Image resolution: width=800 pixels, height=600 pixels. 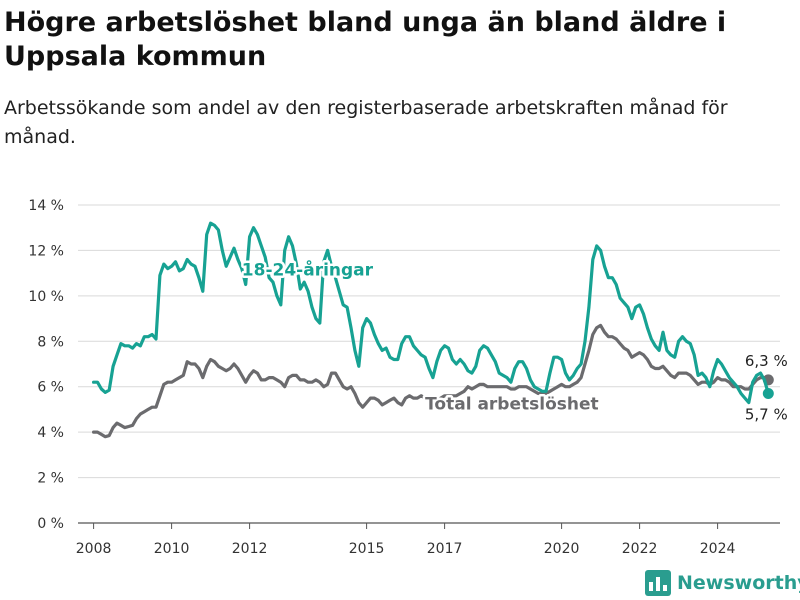 What do you see at coordinates (562, 549) in the screenshot?
I see `x-tick-label: 2020` at bounding box center [562, 549].